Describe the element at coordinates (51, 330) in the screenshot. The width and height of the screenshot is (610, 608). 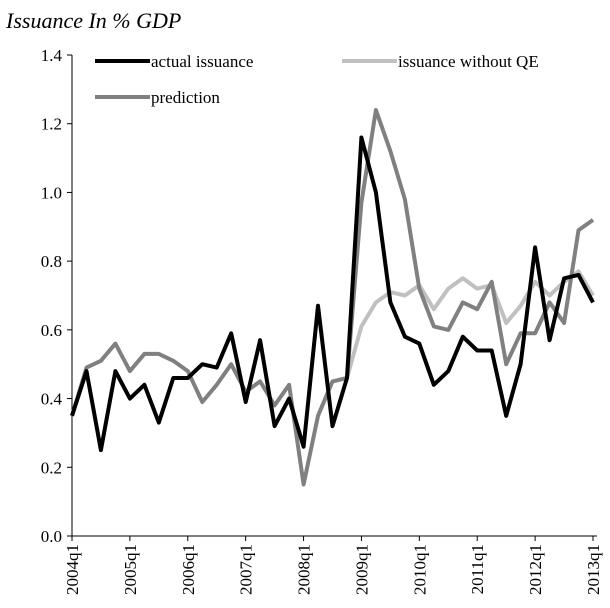
I see `y-tick-label: 0.6` at that location.